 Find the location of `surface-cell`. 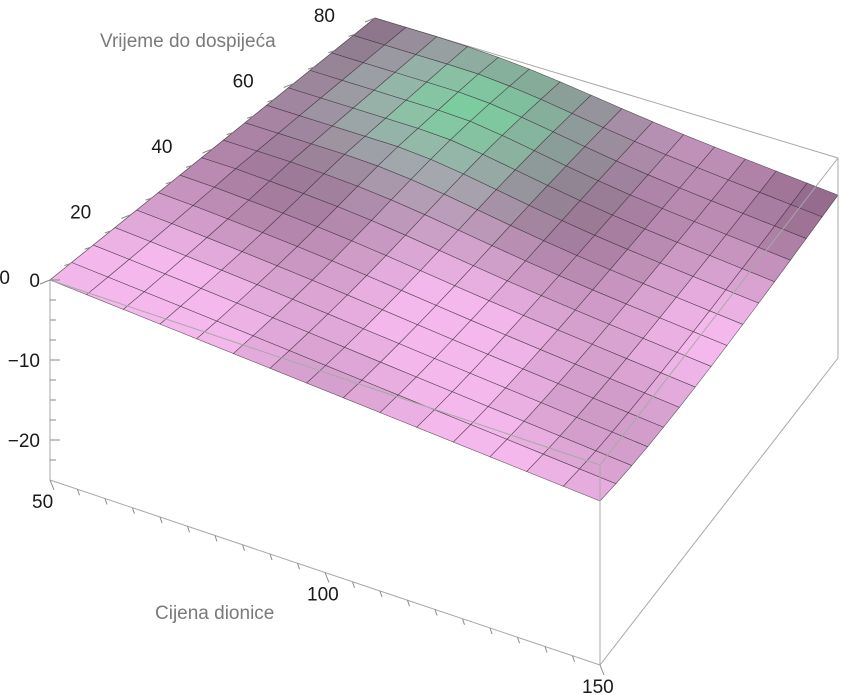

surface-cell is located at coordinates (589, 485).